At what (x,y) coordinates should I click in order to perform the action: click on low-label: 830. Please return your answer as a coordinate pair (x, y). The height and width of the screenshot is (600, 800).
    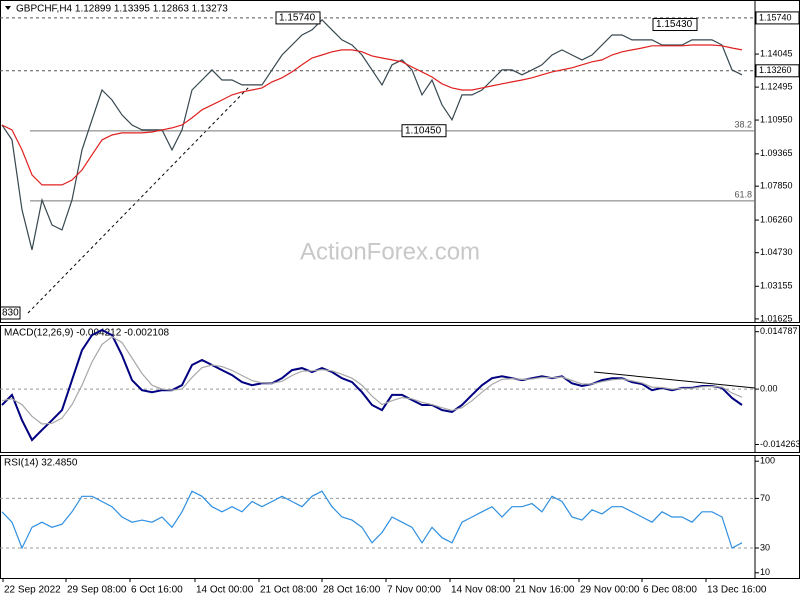
    Looking at the image, I should click on (10, 313).